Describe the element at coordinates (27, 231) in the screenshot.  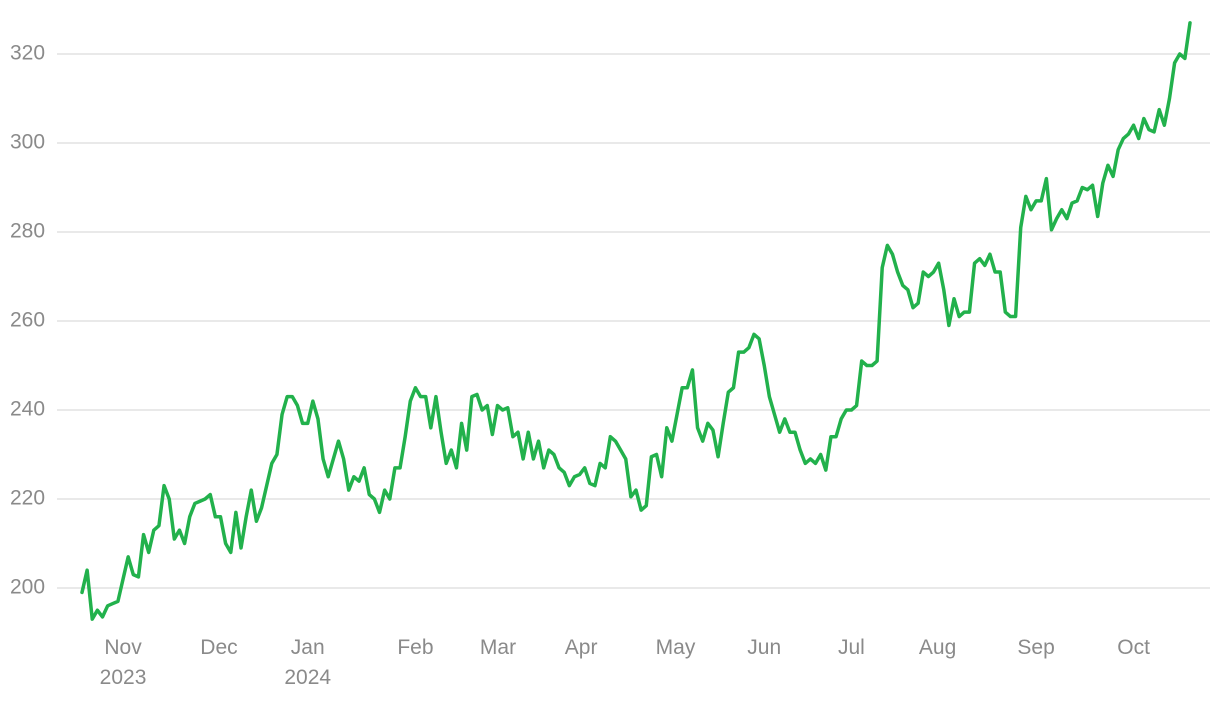
I see `y-tick-label: 280` at that location.